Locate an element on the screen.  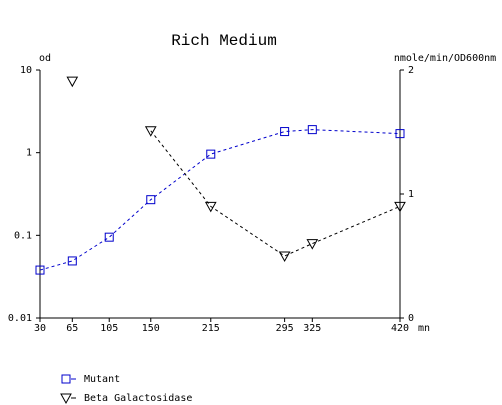
x-tick-label: 105 is located at coordinates (109, 328).